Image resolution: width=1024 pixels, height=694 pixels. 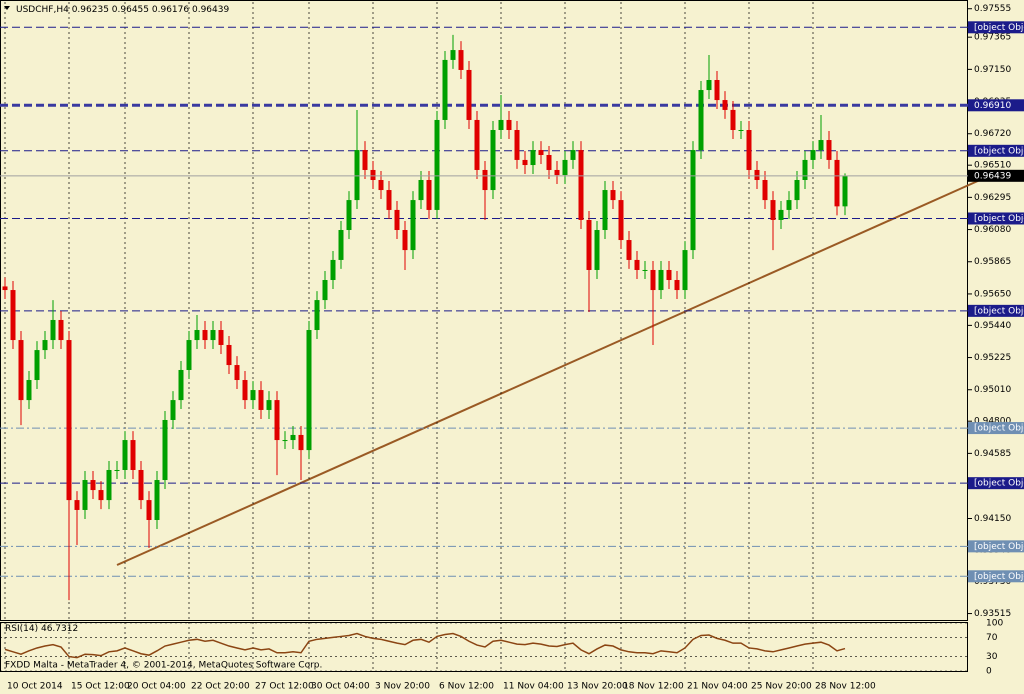 I want to click on current-price-label: 0.96439, so click(x=992, y=176).